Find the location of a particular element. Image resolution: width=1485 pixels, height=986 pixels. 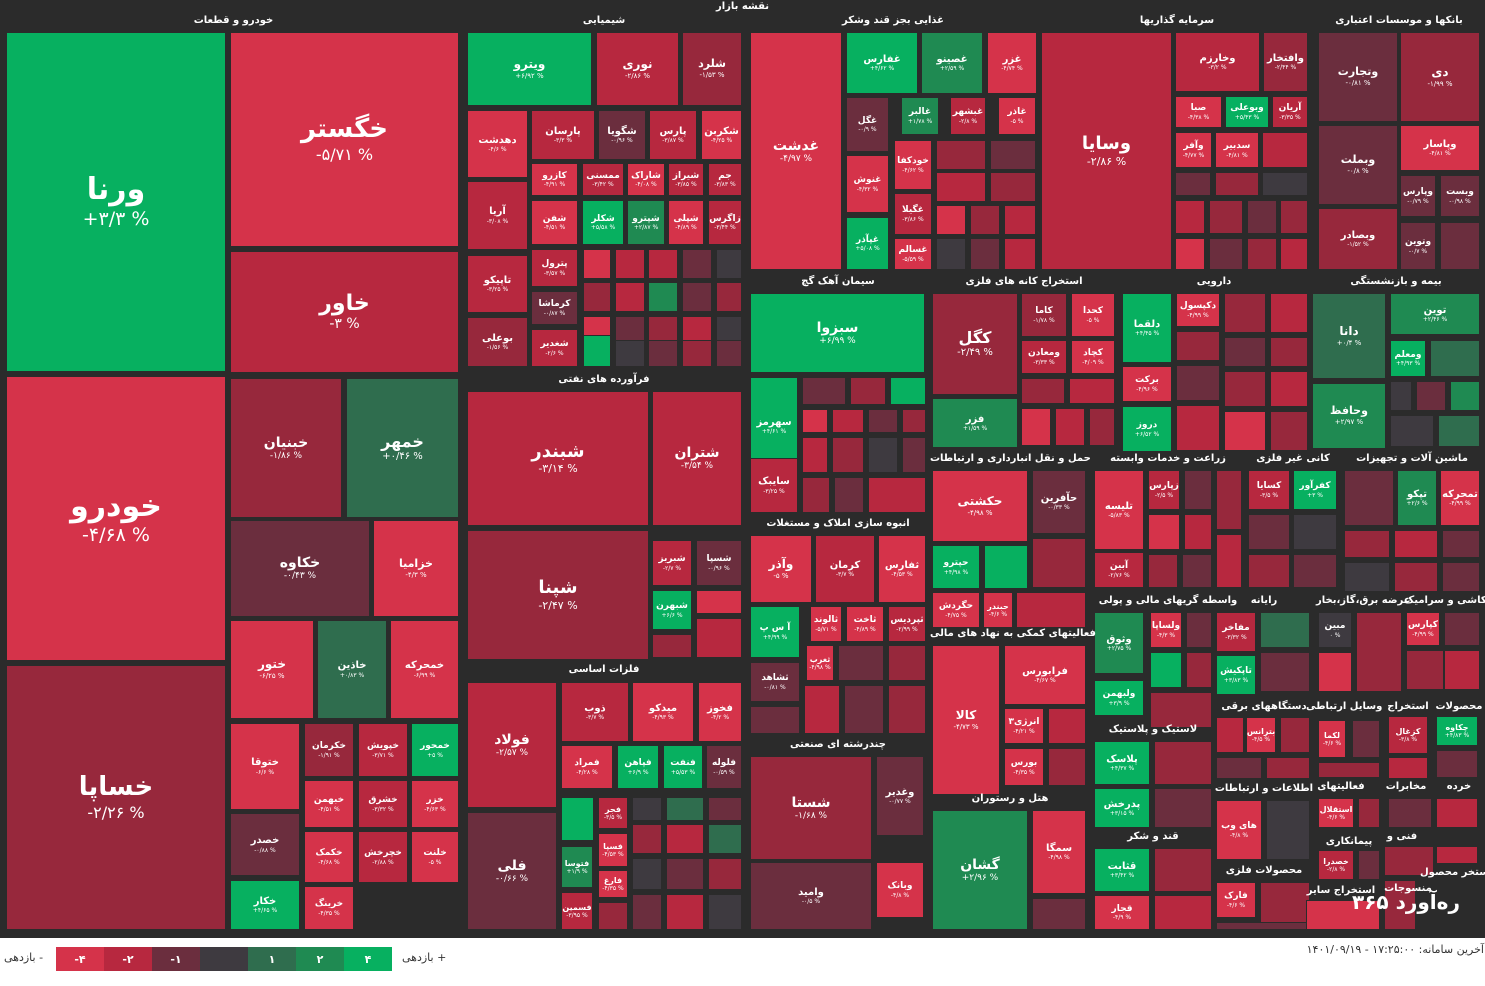

stock-tile: انرژی۳ -۴/۲۱ % is located at coordinates (1024, 726).